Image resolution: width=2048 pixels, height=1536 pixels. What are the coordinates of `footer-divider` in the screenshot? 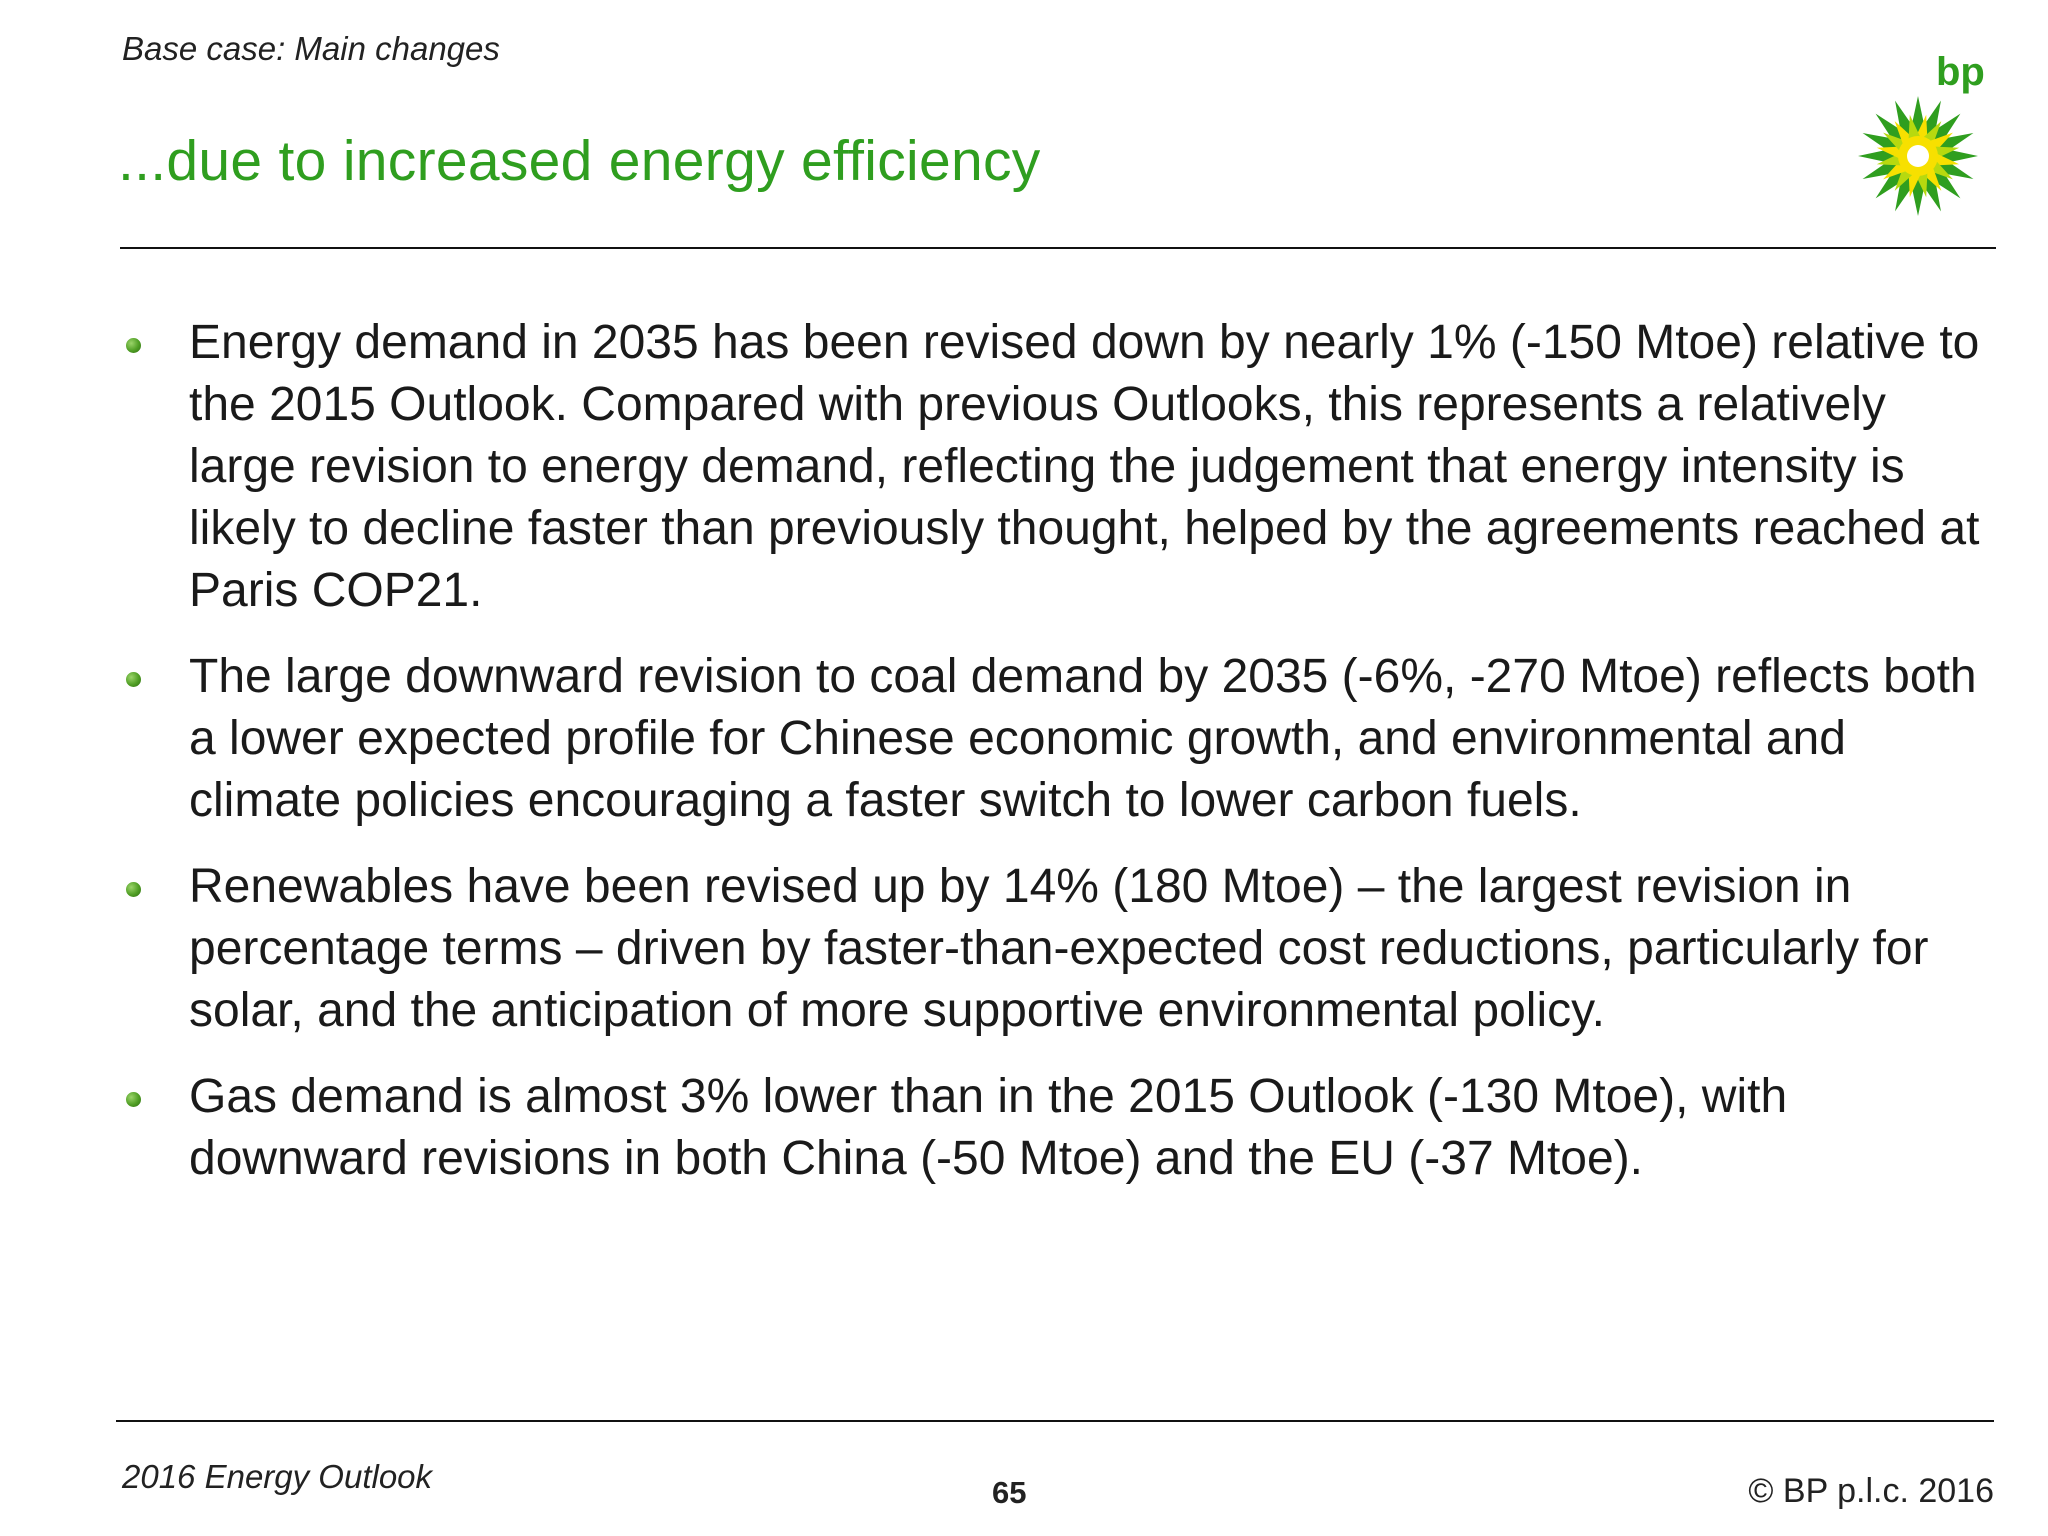 It's located at (1055, 1421).